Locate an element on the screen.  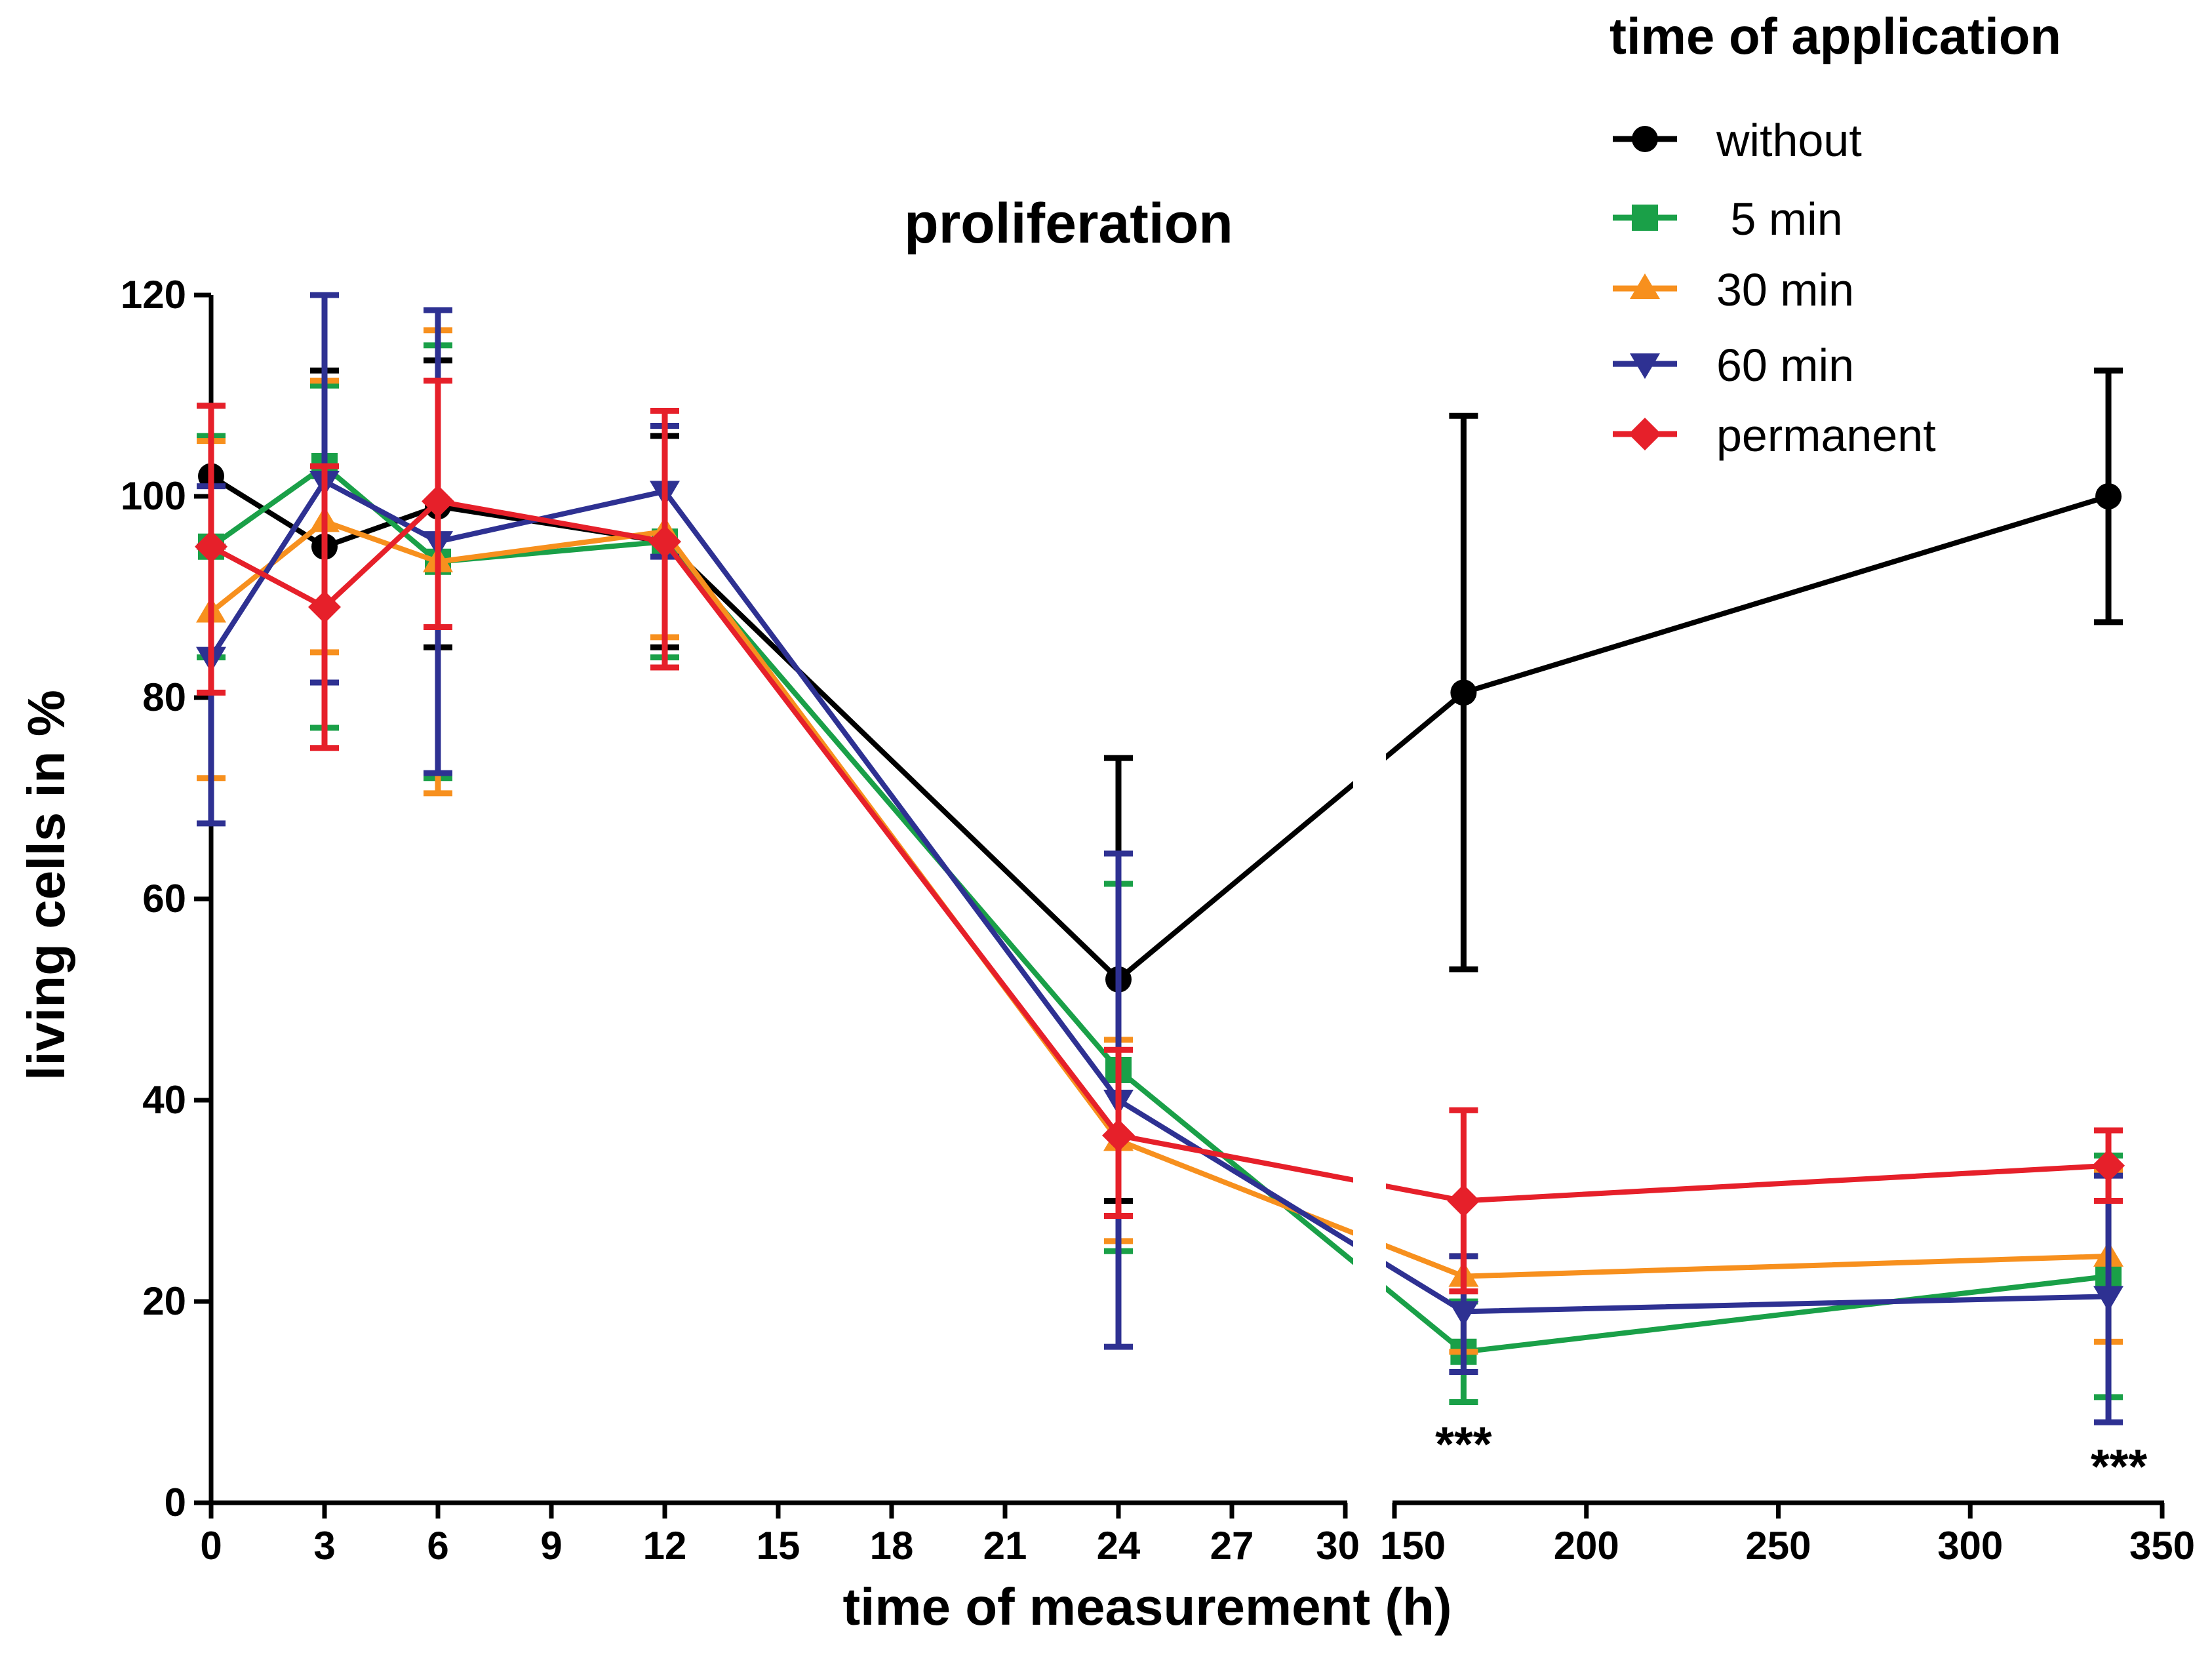
y-tick-label: 100 is located at coordinates (153, 496).